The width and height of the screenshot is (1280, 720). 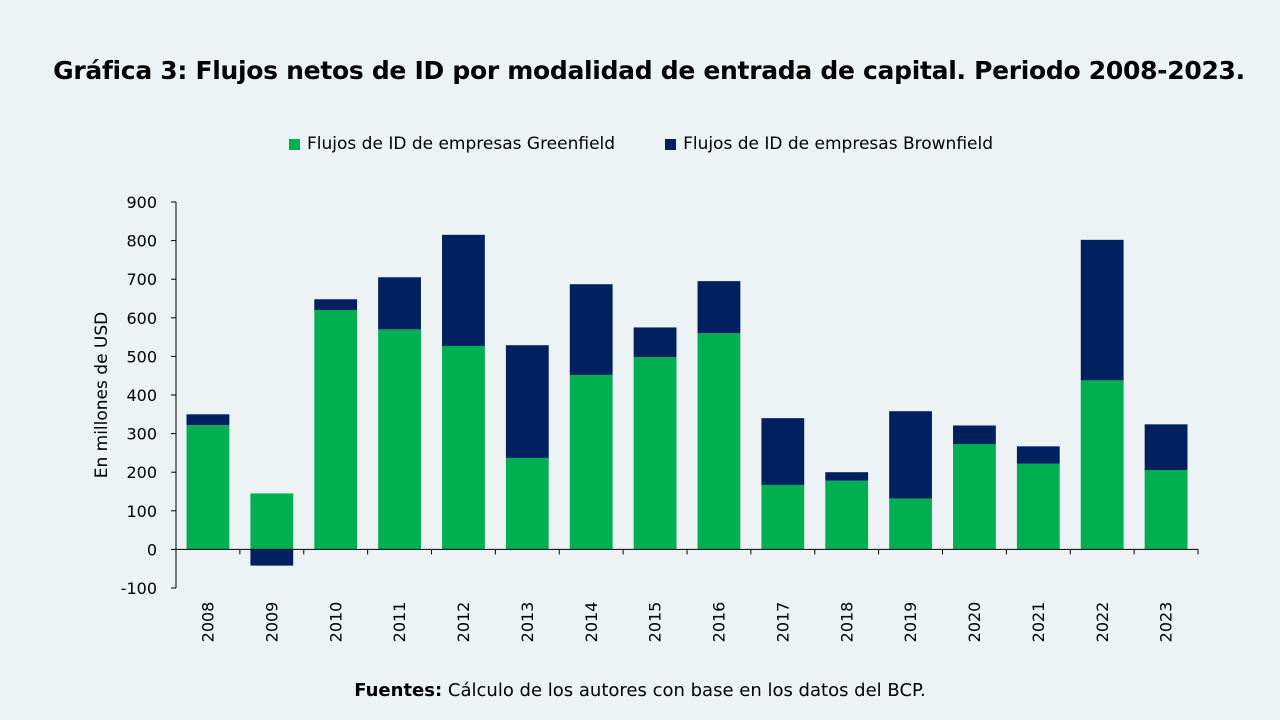 I want to click on legend-item-greenfield: Flujos de ID de empresas Greenfield, so click(x=452, y=144).